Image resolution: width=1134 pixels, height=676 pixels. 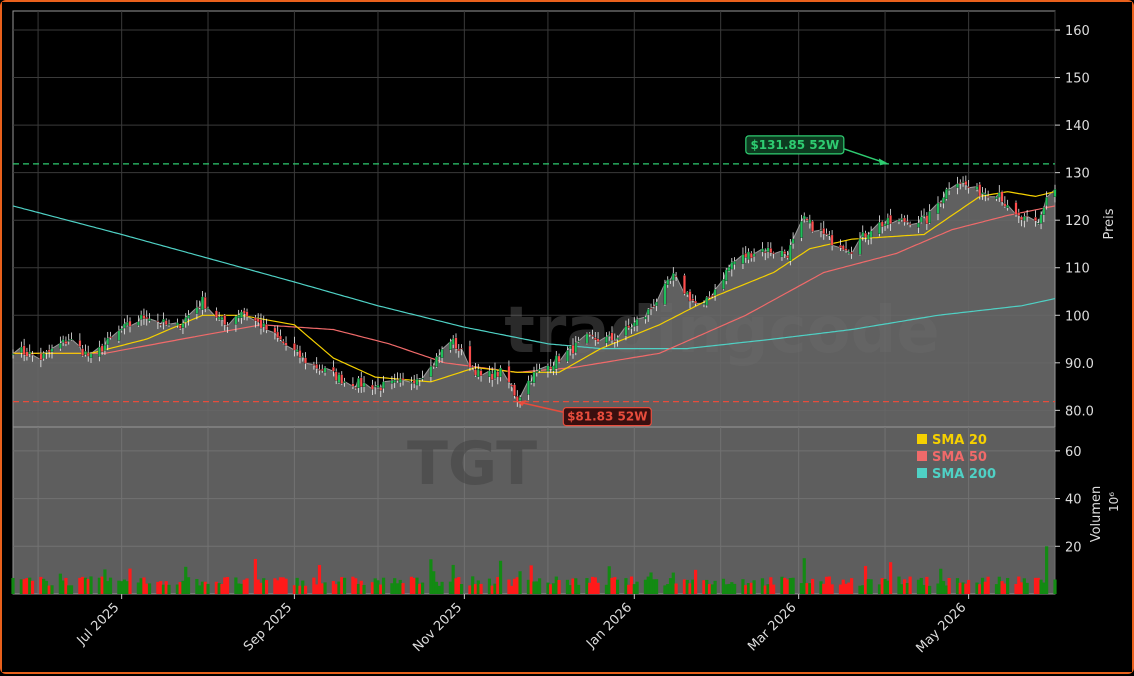 What do you see at coordinates (922, 456) in the screenshot?
I see `legend-swatch` at bounding box center [922, 456].